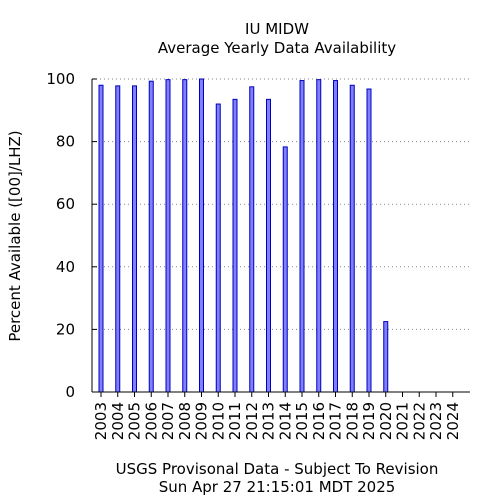 The height and width of the screenshot is (500, 500). I want to click on x-tick-label: 2006, so click(151, 421).